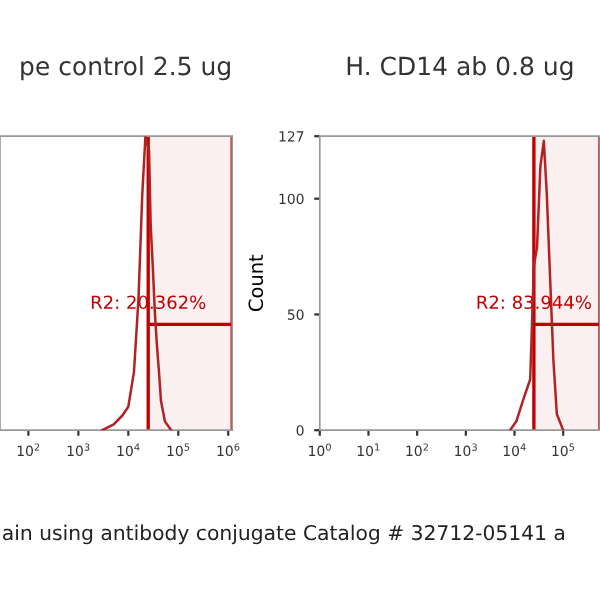 This screenshot has height=600, width=600. I want to click on chart-title: pe control 2.5 ug, so click(125, 68).